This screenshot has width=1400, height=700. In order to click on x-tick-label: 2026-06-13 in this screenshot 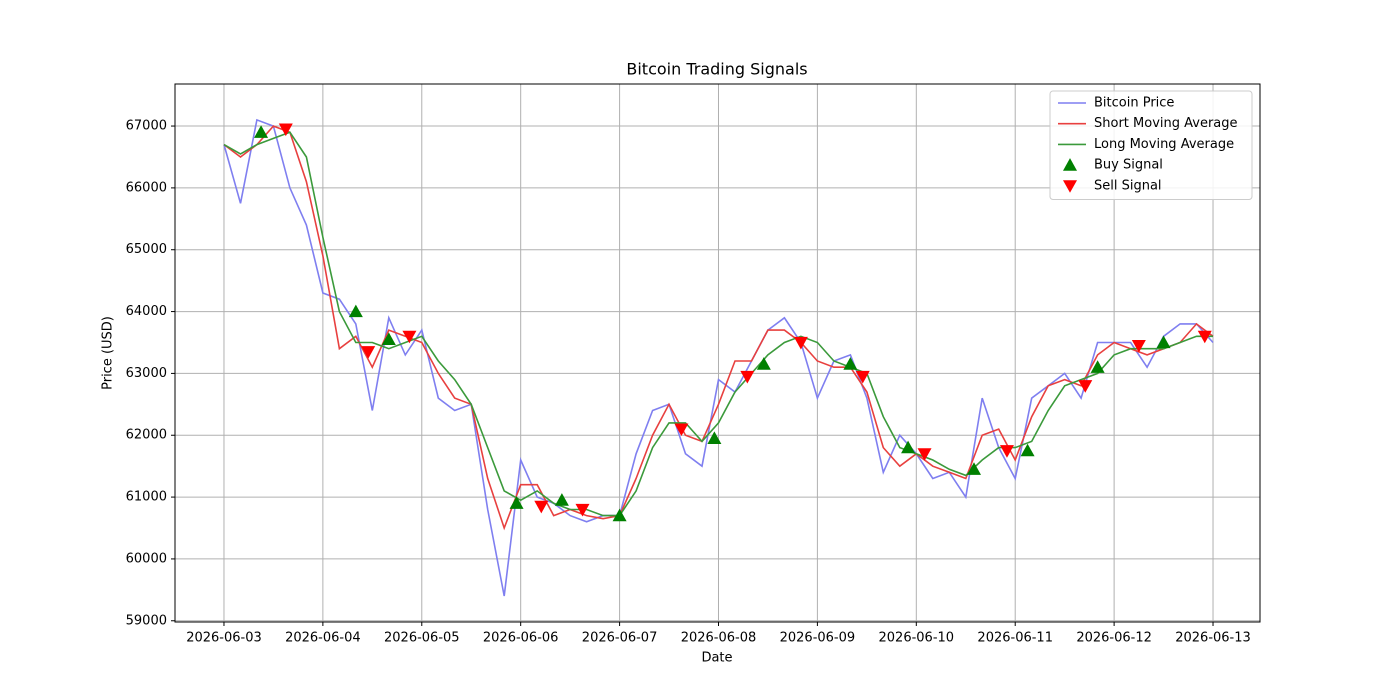, I will do `click(1213, 638)`.